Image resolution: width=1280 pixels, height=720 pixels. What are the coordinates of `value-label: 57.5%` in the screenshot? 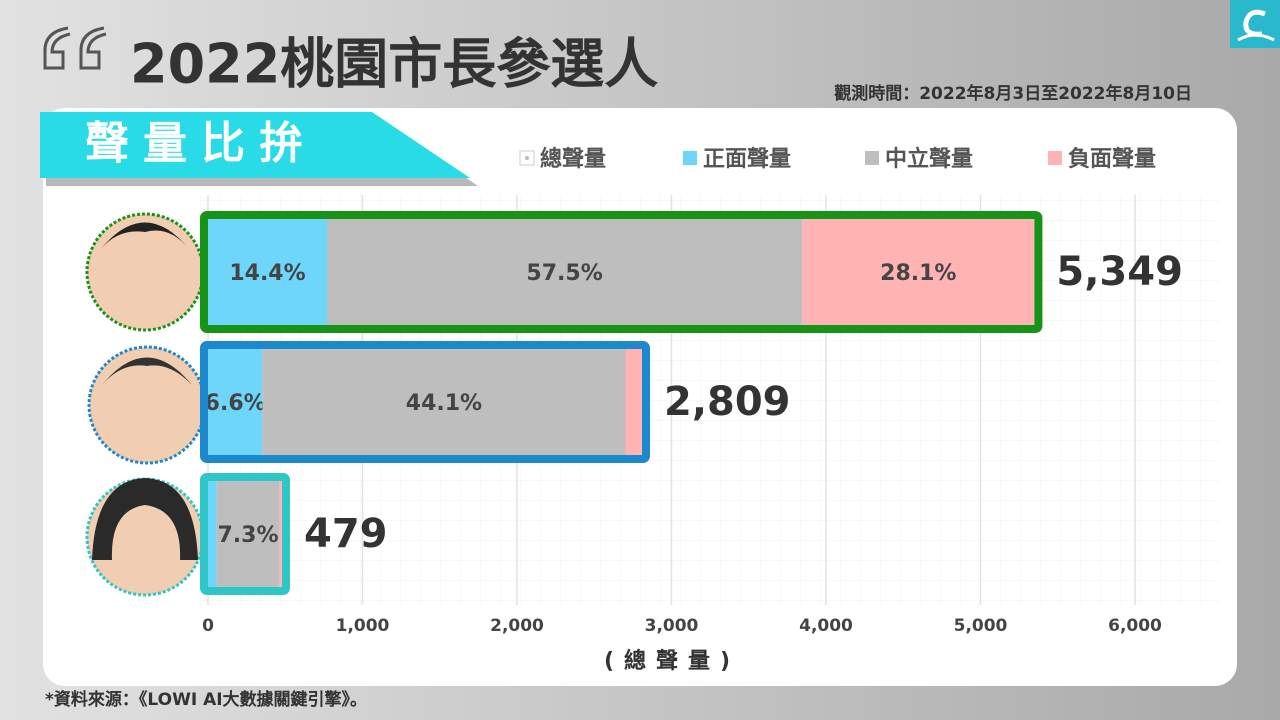 It's located at (564, 273).